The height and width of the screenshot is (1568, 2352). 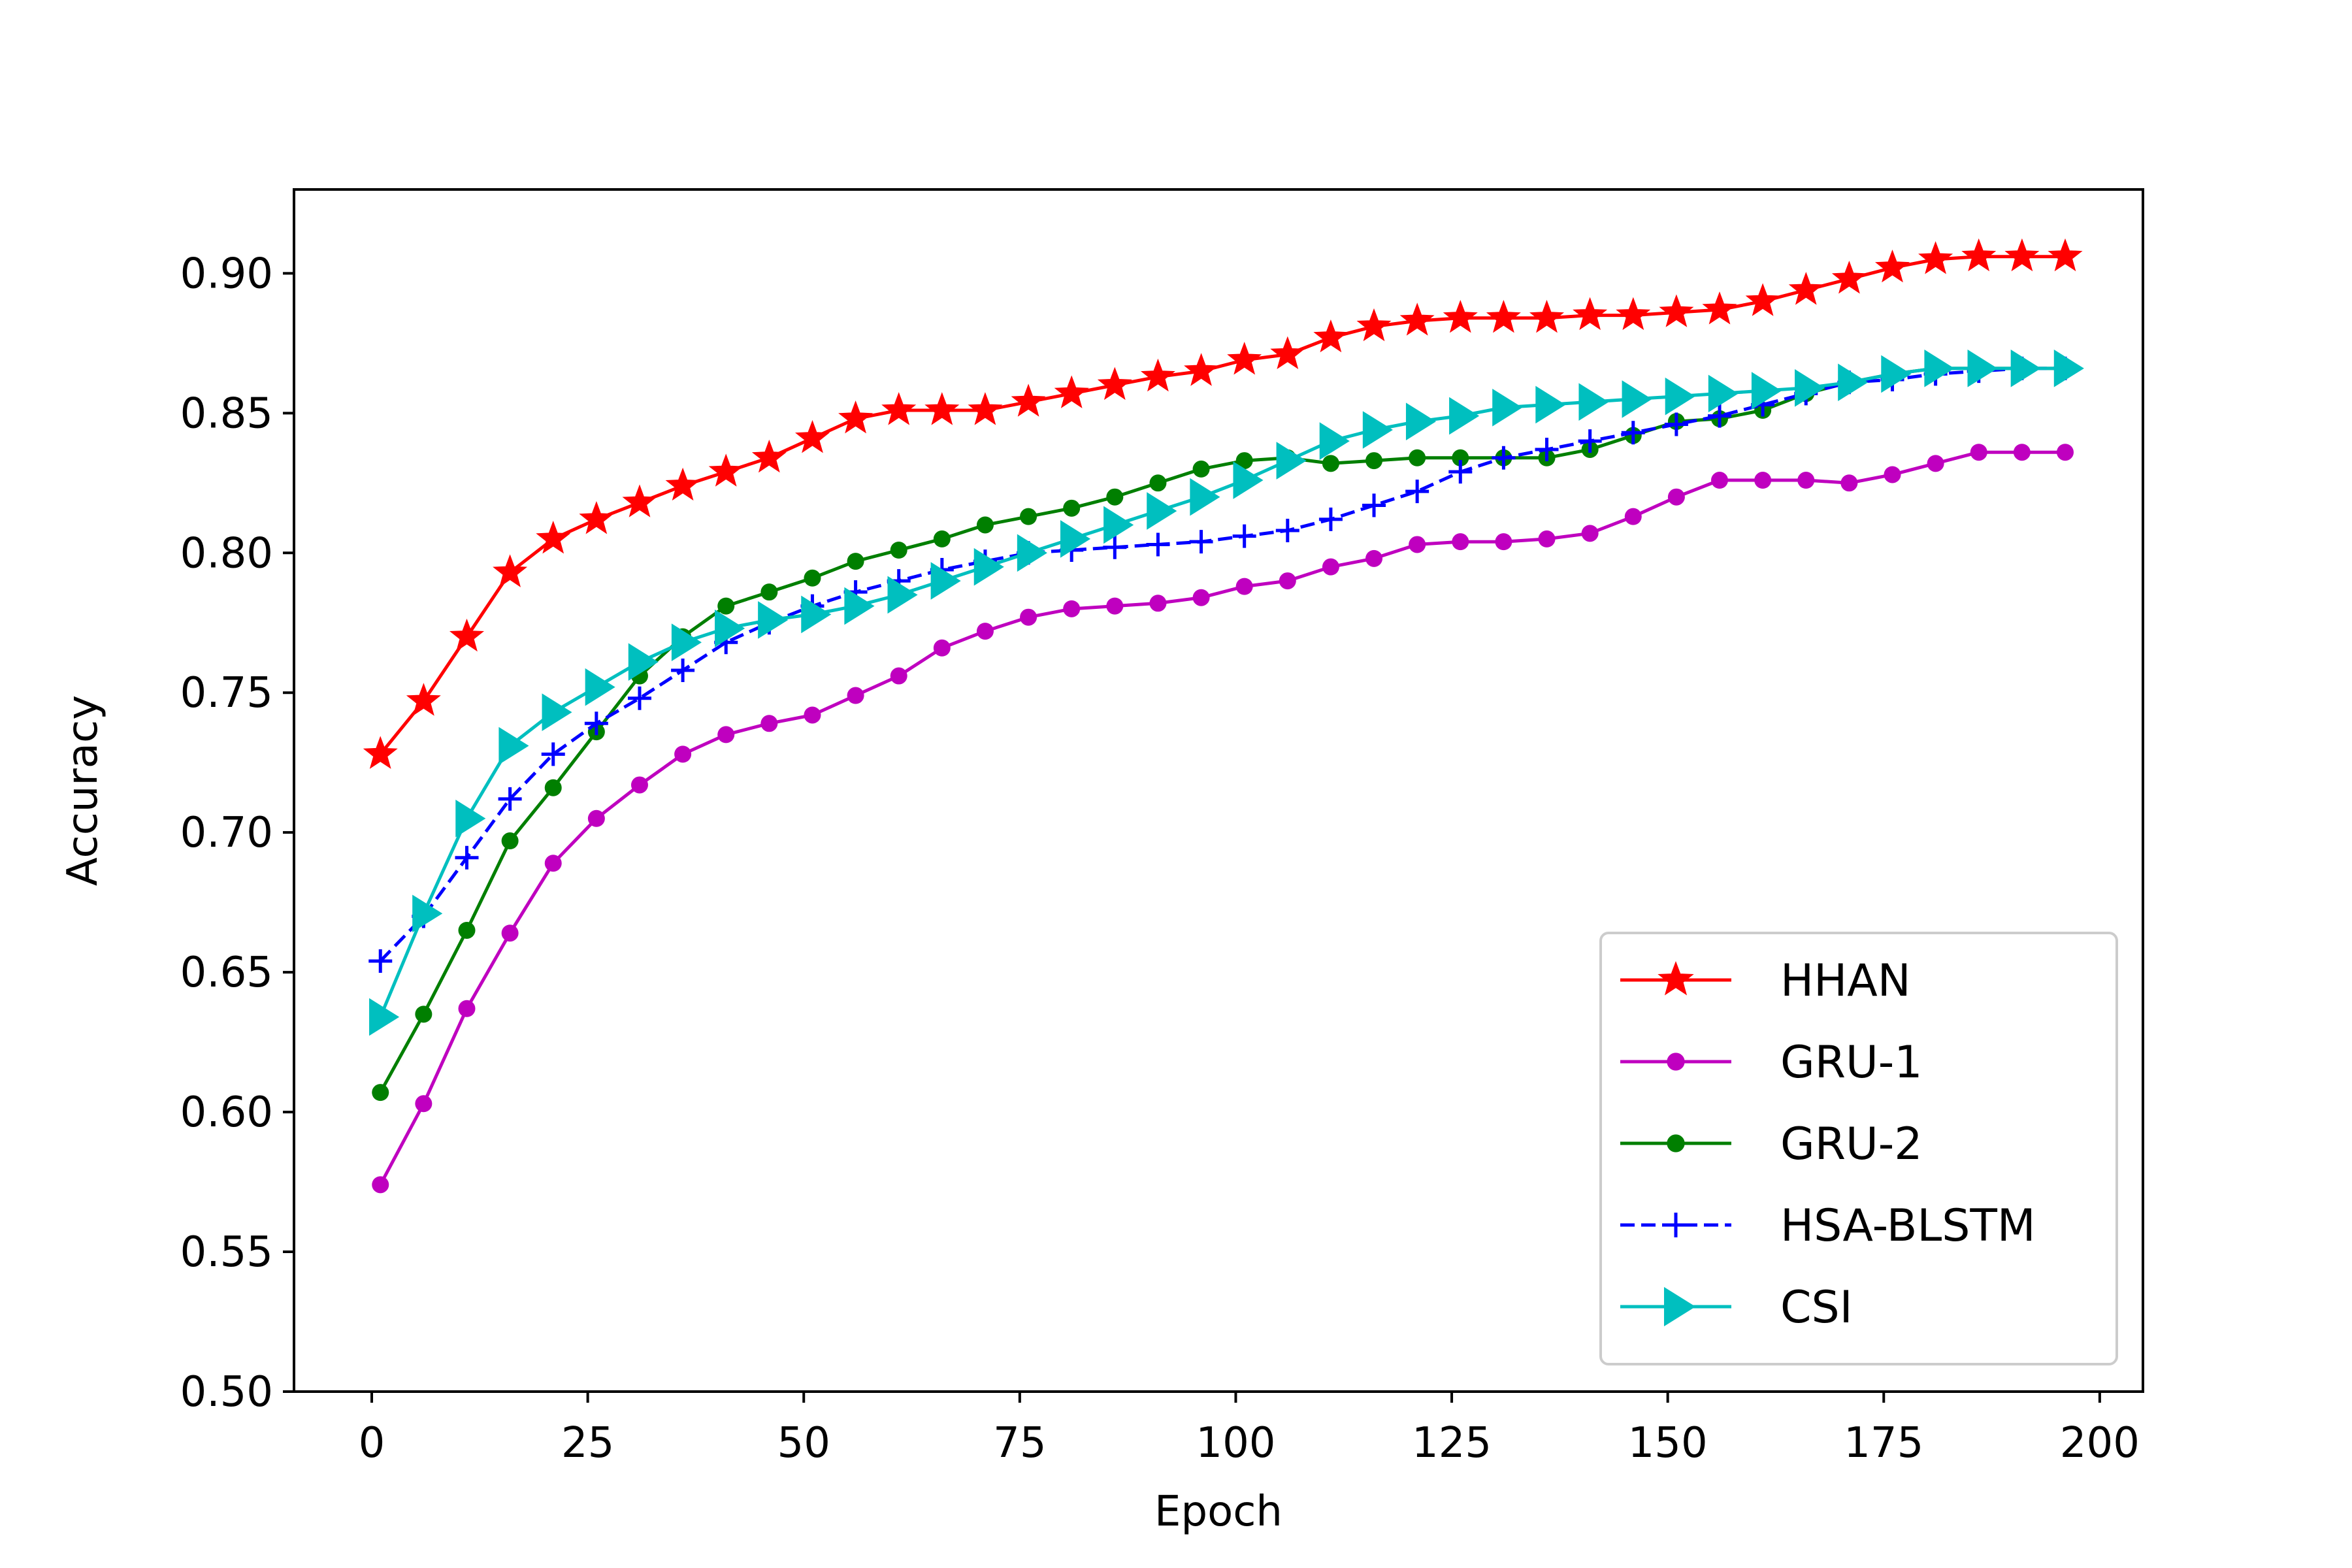 What do you see at coordinates (1235, 1443) in the screenshot?
I see `x-tick-label: 100` at bounding box center [1235, 1443].